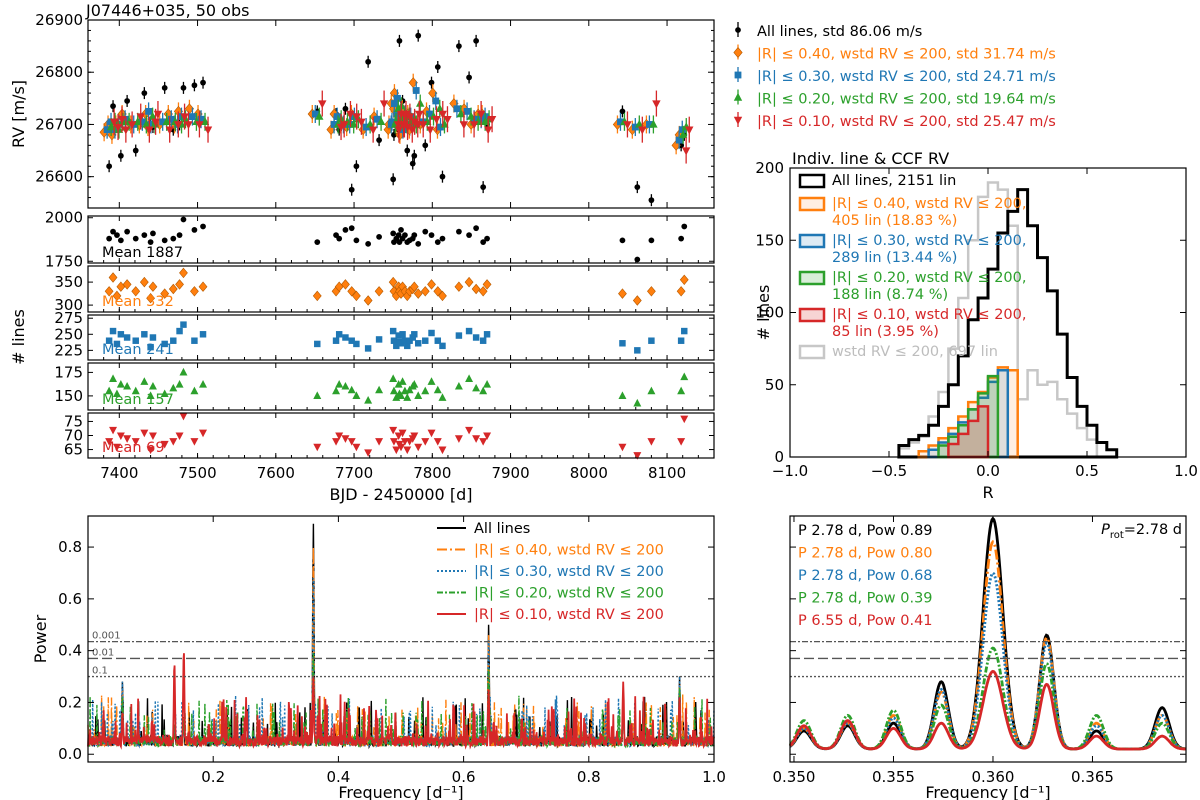 The image size is (1200, 800). Describe the element at coordinates (569, 615) in the screenshot. I see `gls-legend-label: |R| ≤ 0.10, wstd RV ≤ 200` at that location.